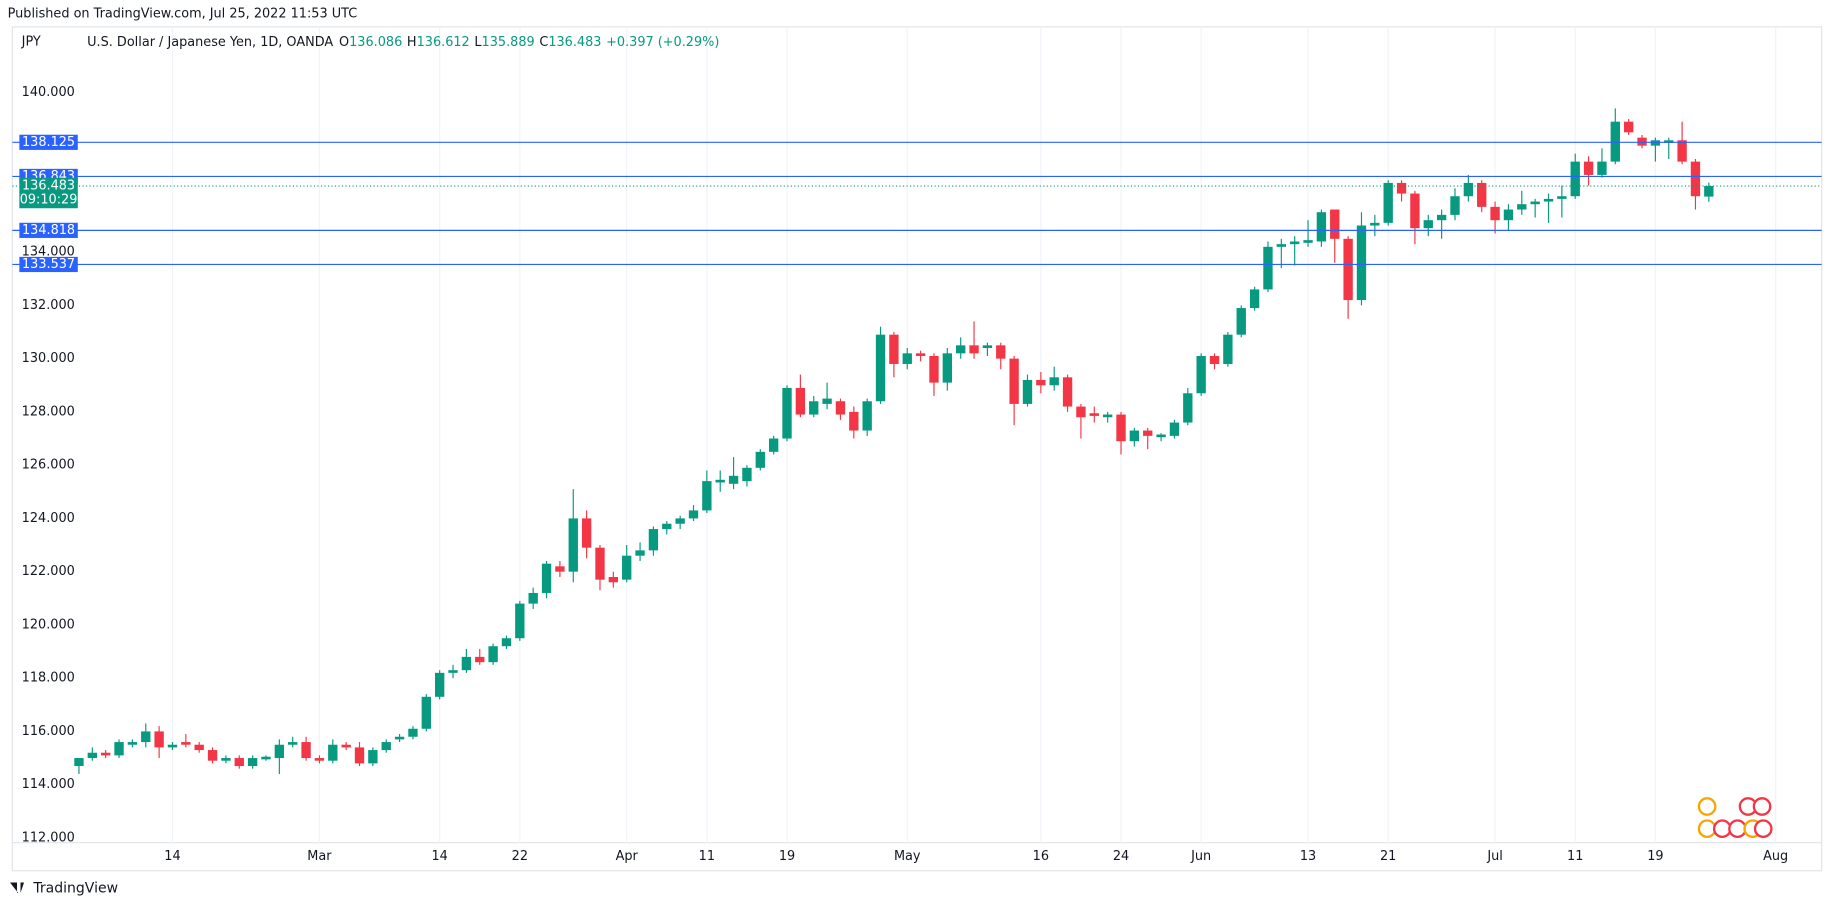  I want to click on brand: TradingView, so click(64, 888).